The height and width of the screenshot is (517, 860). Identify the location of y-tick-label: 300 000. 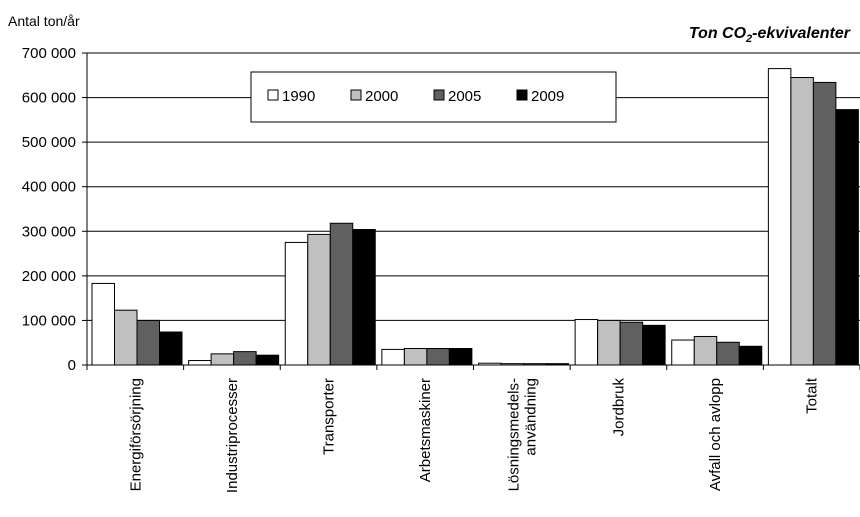
(49, 231).